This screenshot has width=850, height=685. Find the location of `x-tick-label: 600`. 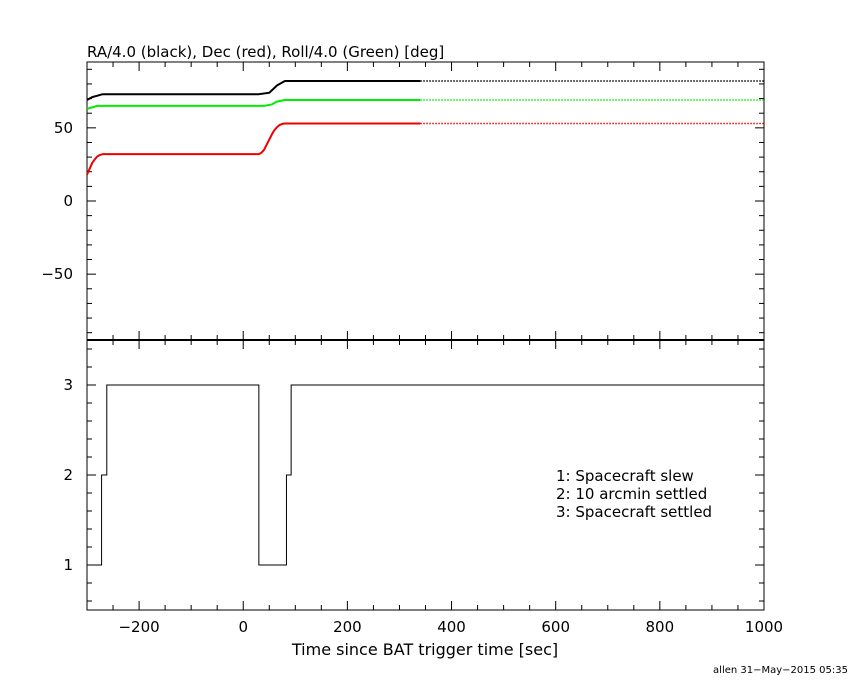

x-tick-label: 600 is located at coordinates (555, 627).